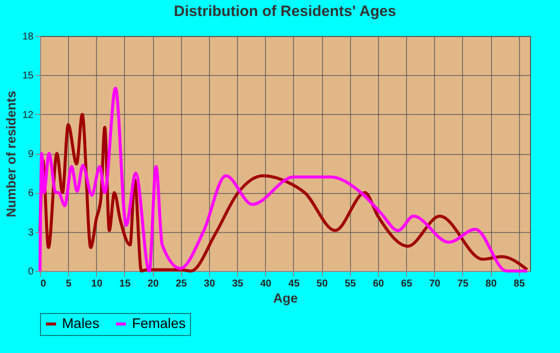 The image size is (560, 353). I want to click on x-tick-label: 70, so click(435, 284).